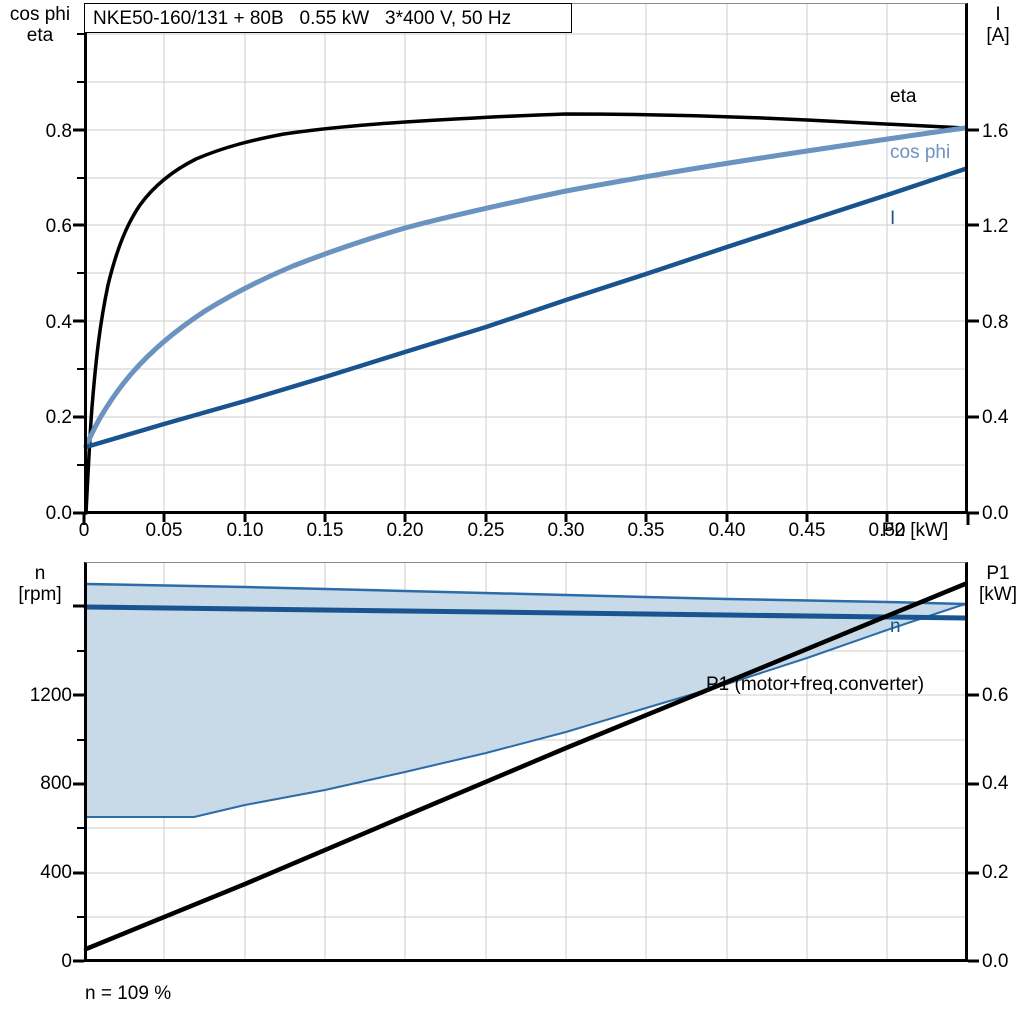  What do you see at coordinates (525, 594) in the screenshot?
I see `band-upper-edge` at bounding box center [525, 594].